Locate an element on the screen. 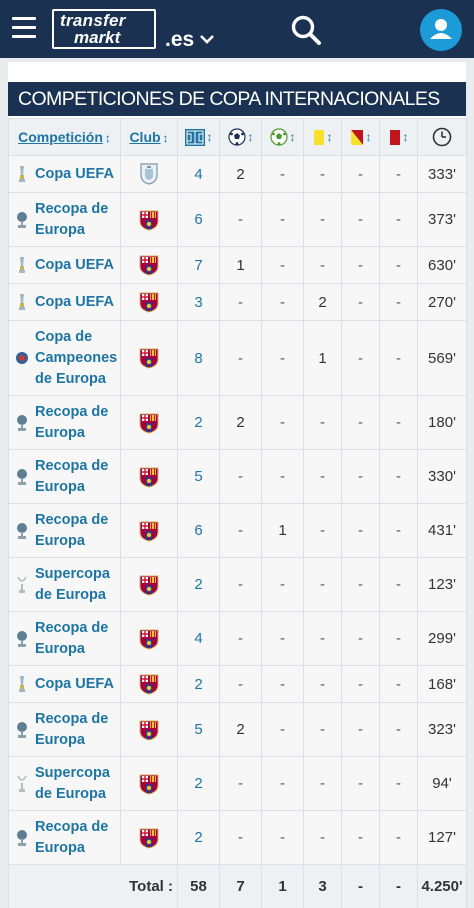 The width and height of the screenshot is (474, 908). competition-link: Copa de Campeones de Europa is located at coordinates (76, 357).